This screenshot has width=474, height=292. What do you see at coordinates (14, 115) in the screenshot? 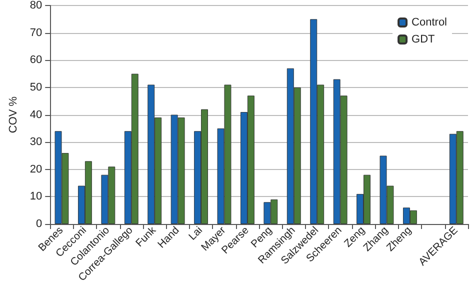
I see `y-axis-title: COV %` at bounding box center [14, 115].